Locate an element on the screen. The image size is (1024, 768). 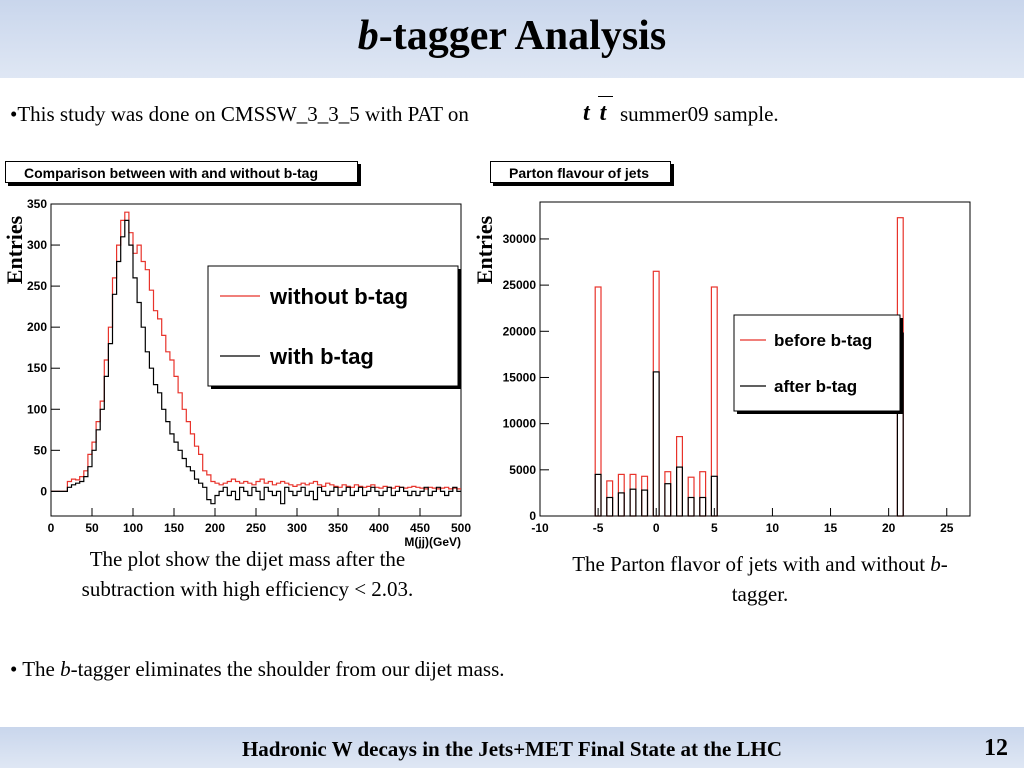
bullet-2-text: • The is located at coordinates (35, 669).